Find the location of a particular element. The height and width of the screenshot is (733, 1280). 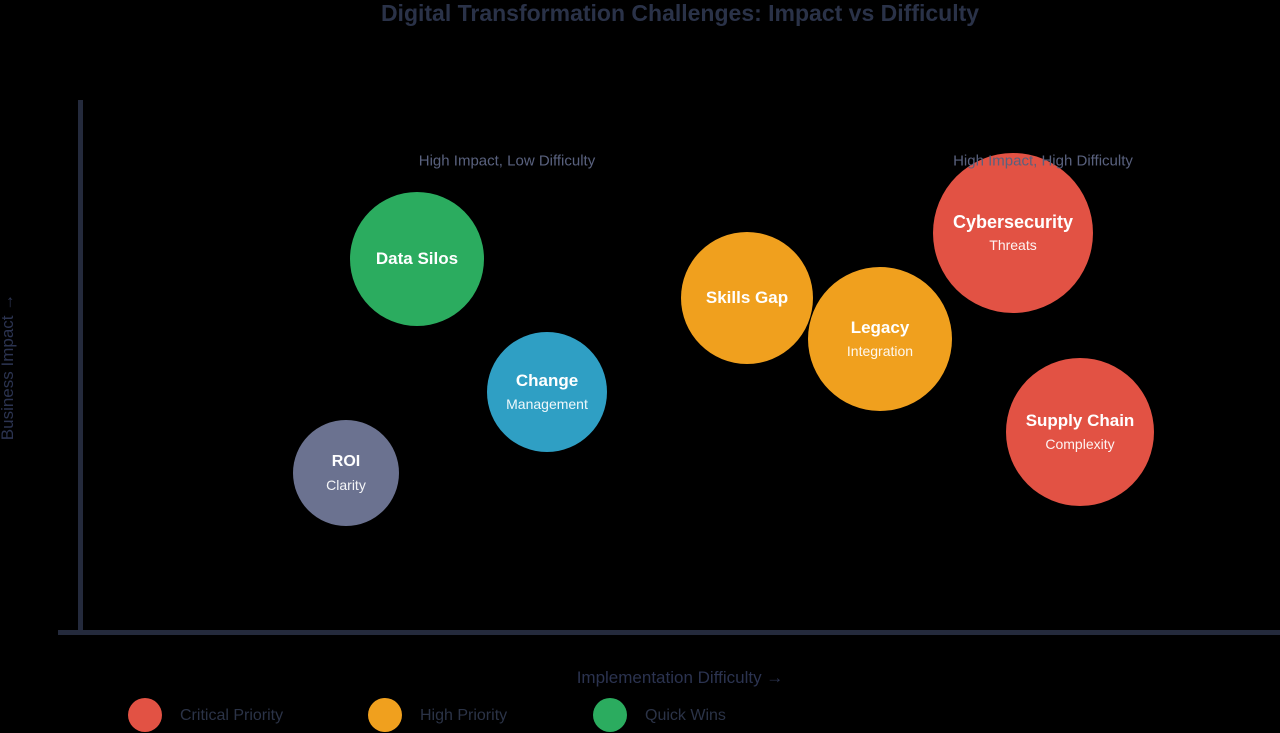

bubble-supply-chain: Supply Chain Complexity is located at coordinates (1080, 432).